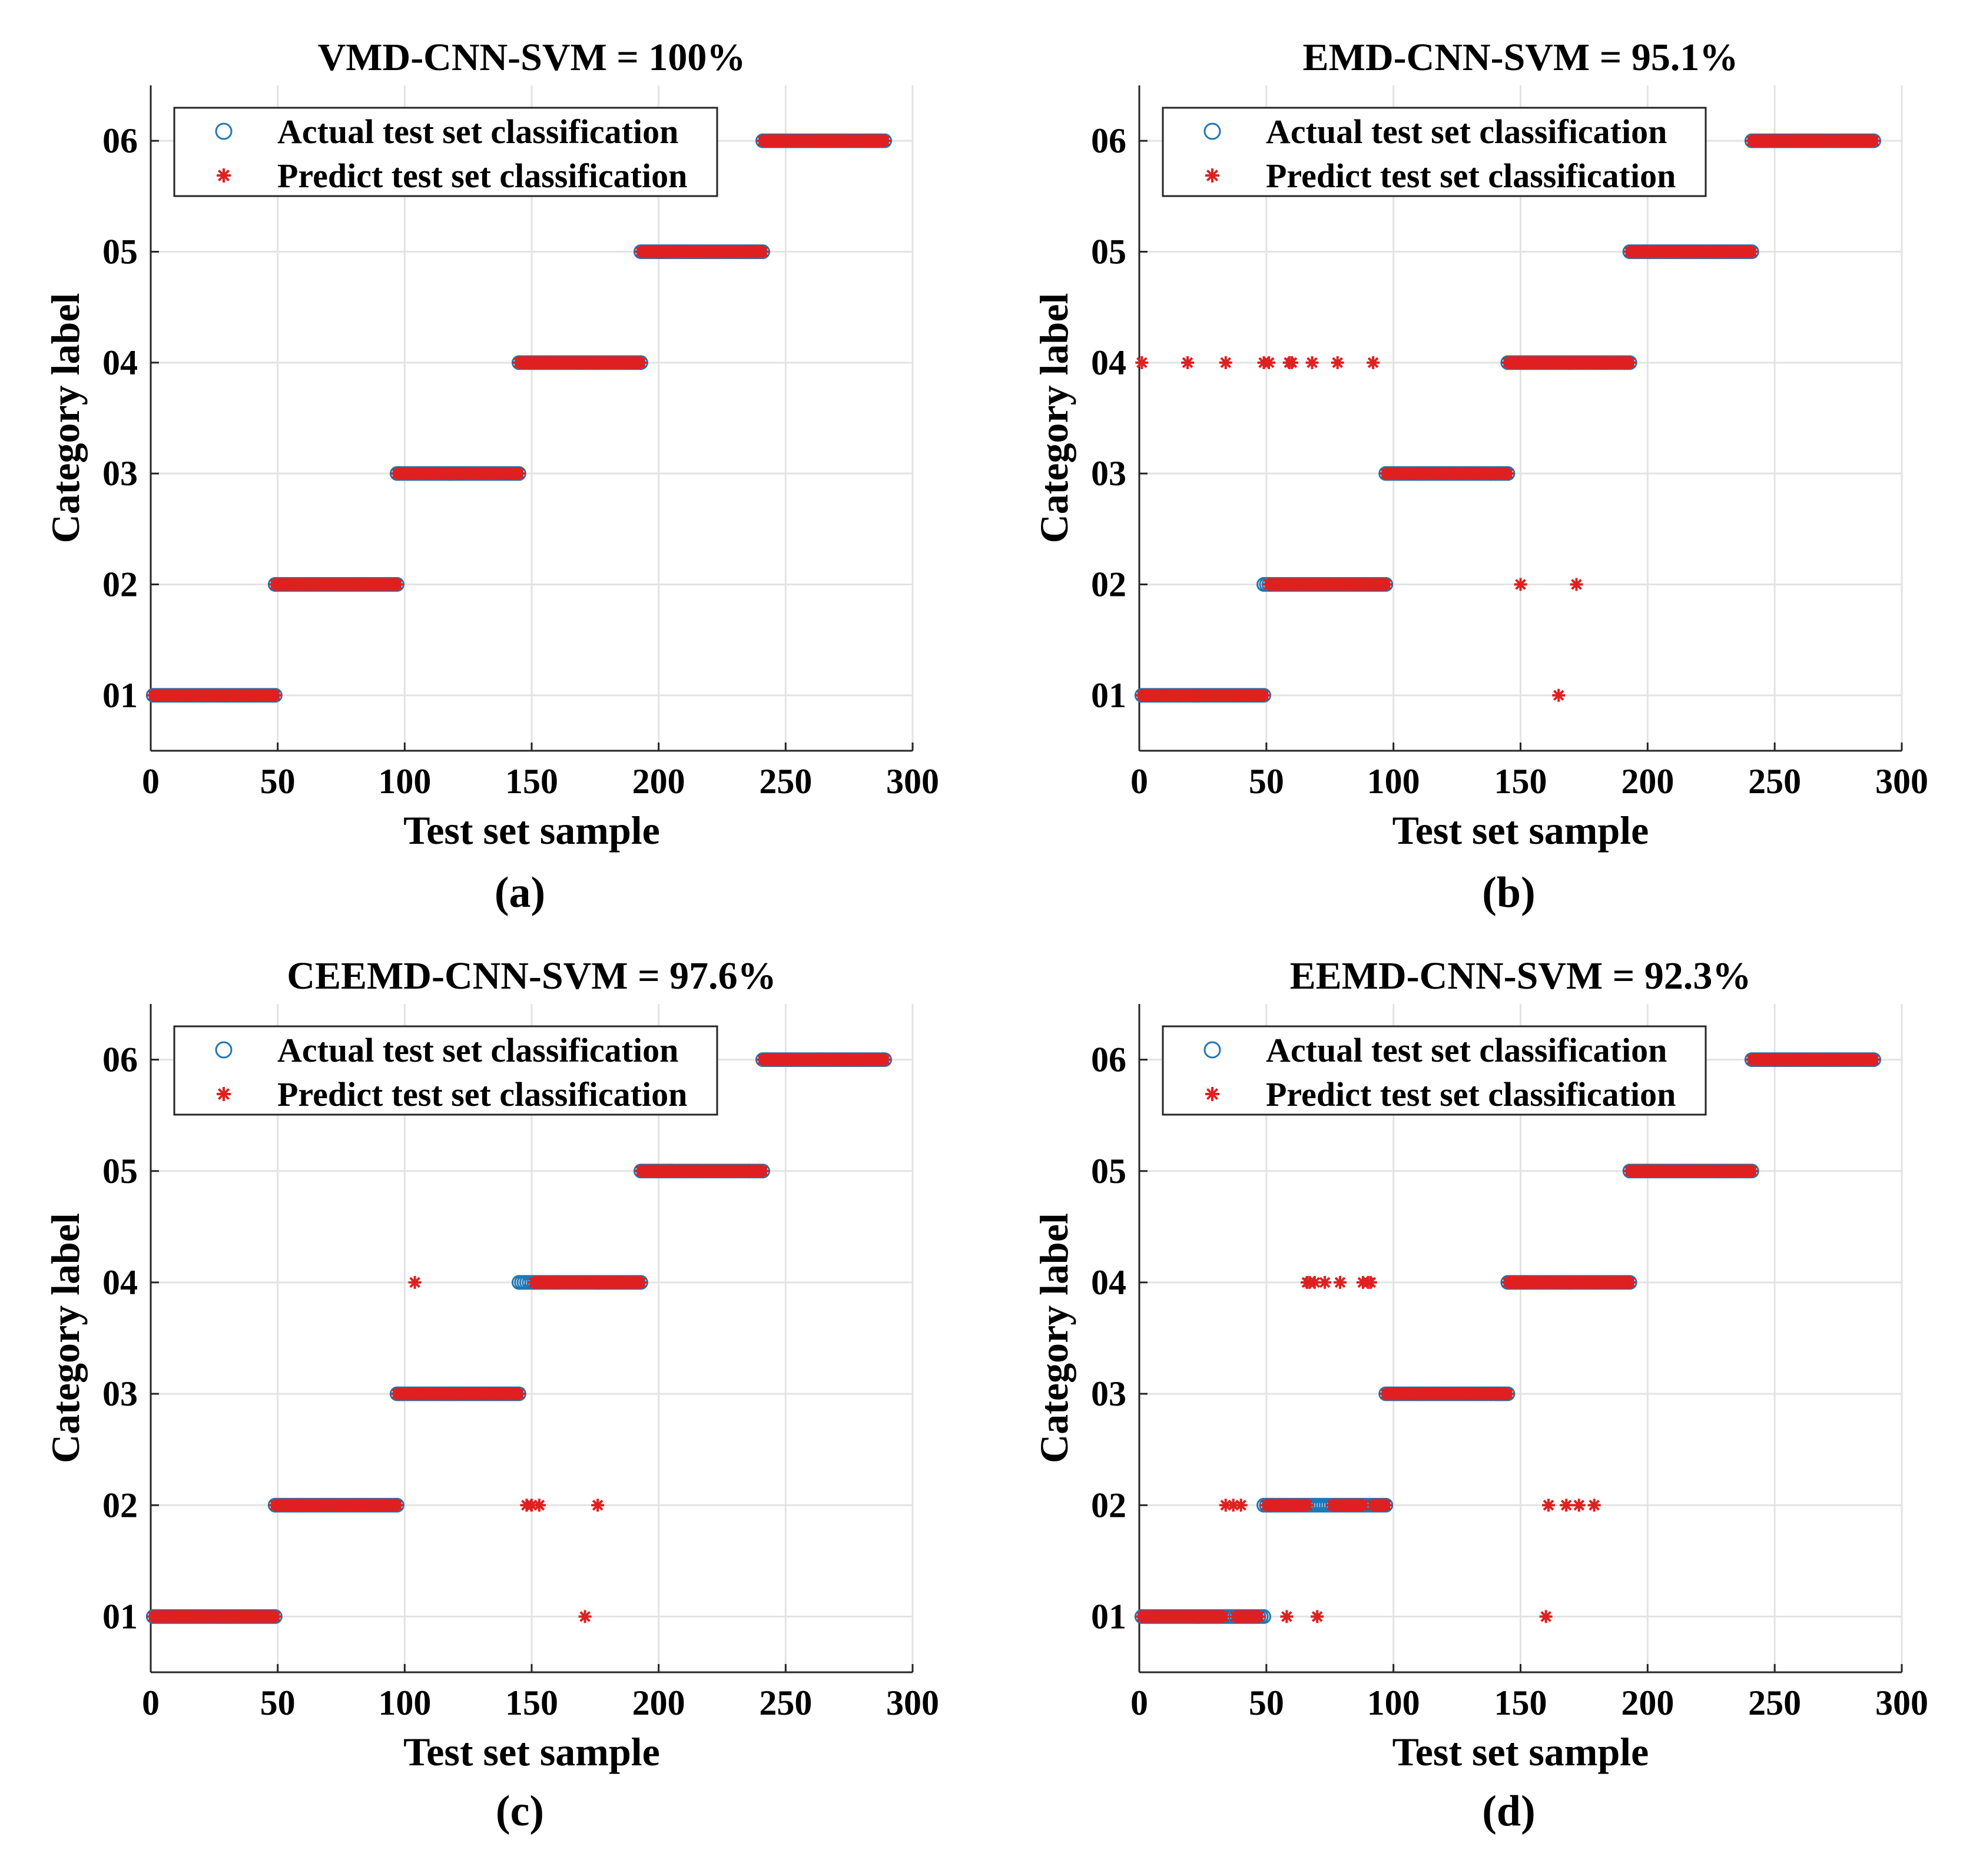  What do you see at coordinates (1393, 1702) in the screenshot?
I see `x-tick-label: 100` at bounding box center [1393, 1702].